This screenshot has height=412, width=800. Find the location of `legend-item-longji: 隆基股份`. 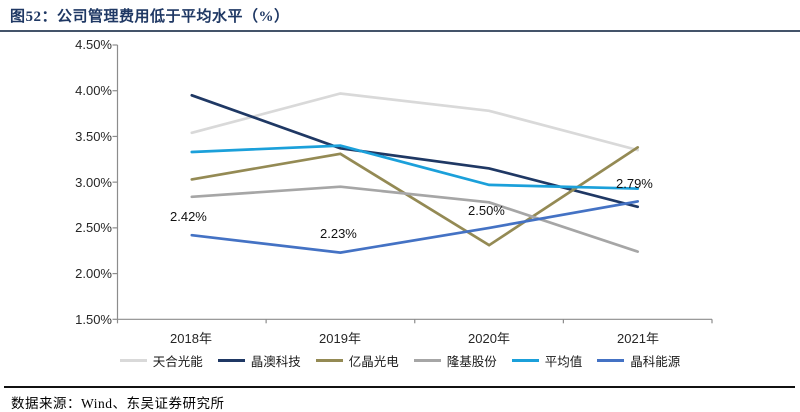

legend-item-longji: 隆基股份 is located at coordinates (455, 360).